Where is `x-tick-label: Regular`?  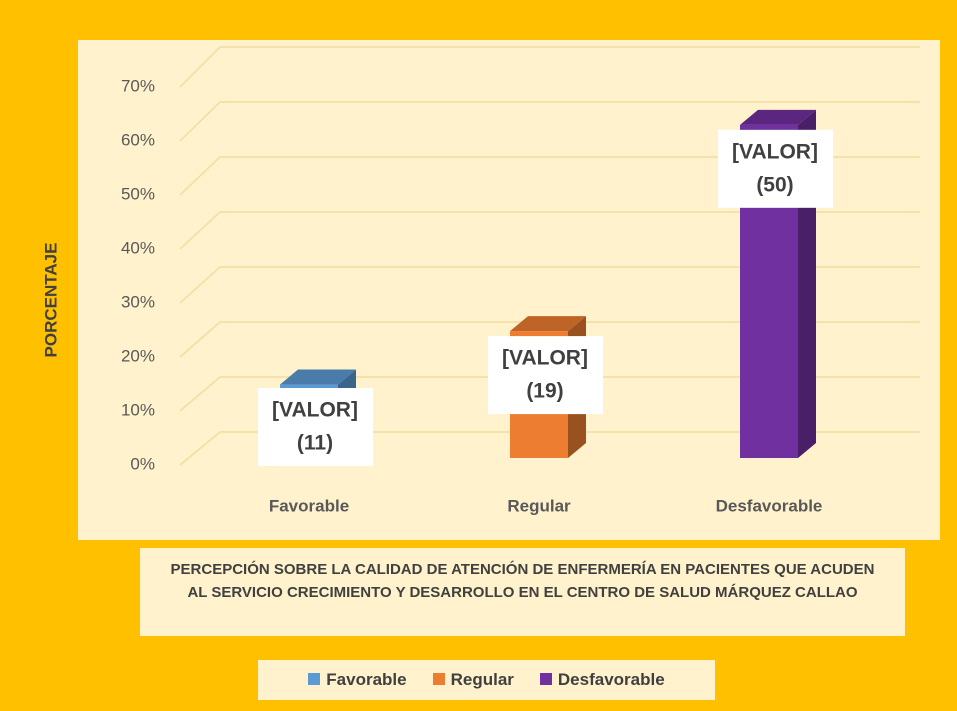 x-tick-label: Regular is located at coordinates (539, 505).